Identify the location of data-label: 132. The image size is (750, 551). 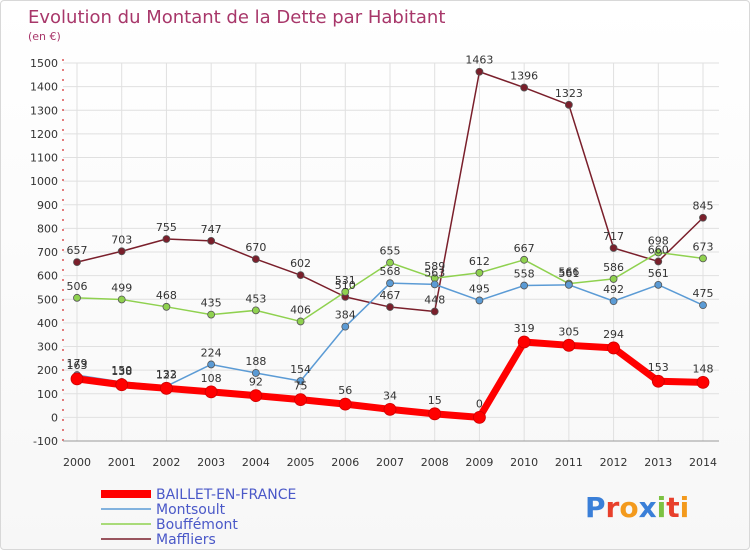
(166, 374).